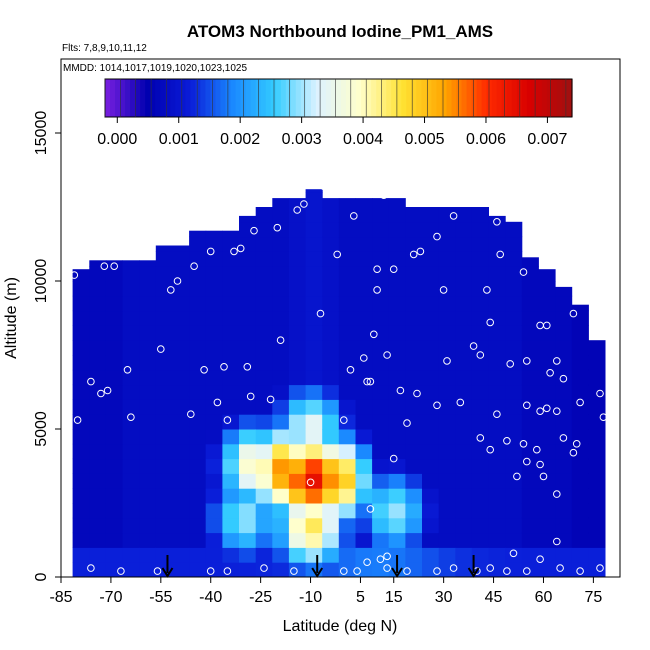 The width and height of the screenshot is (650, 650). What do you see at coordinates (179, 139) in the screenshot?
I see `colorbar-tick-label: 0.001` at bounding box center [179, 139].